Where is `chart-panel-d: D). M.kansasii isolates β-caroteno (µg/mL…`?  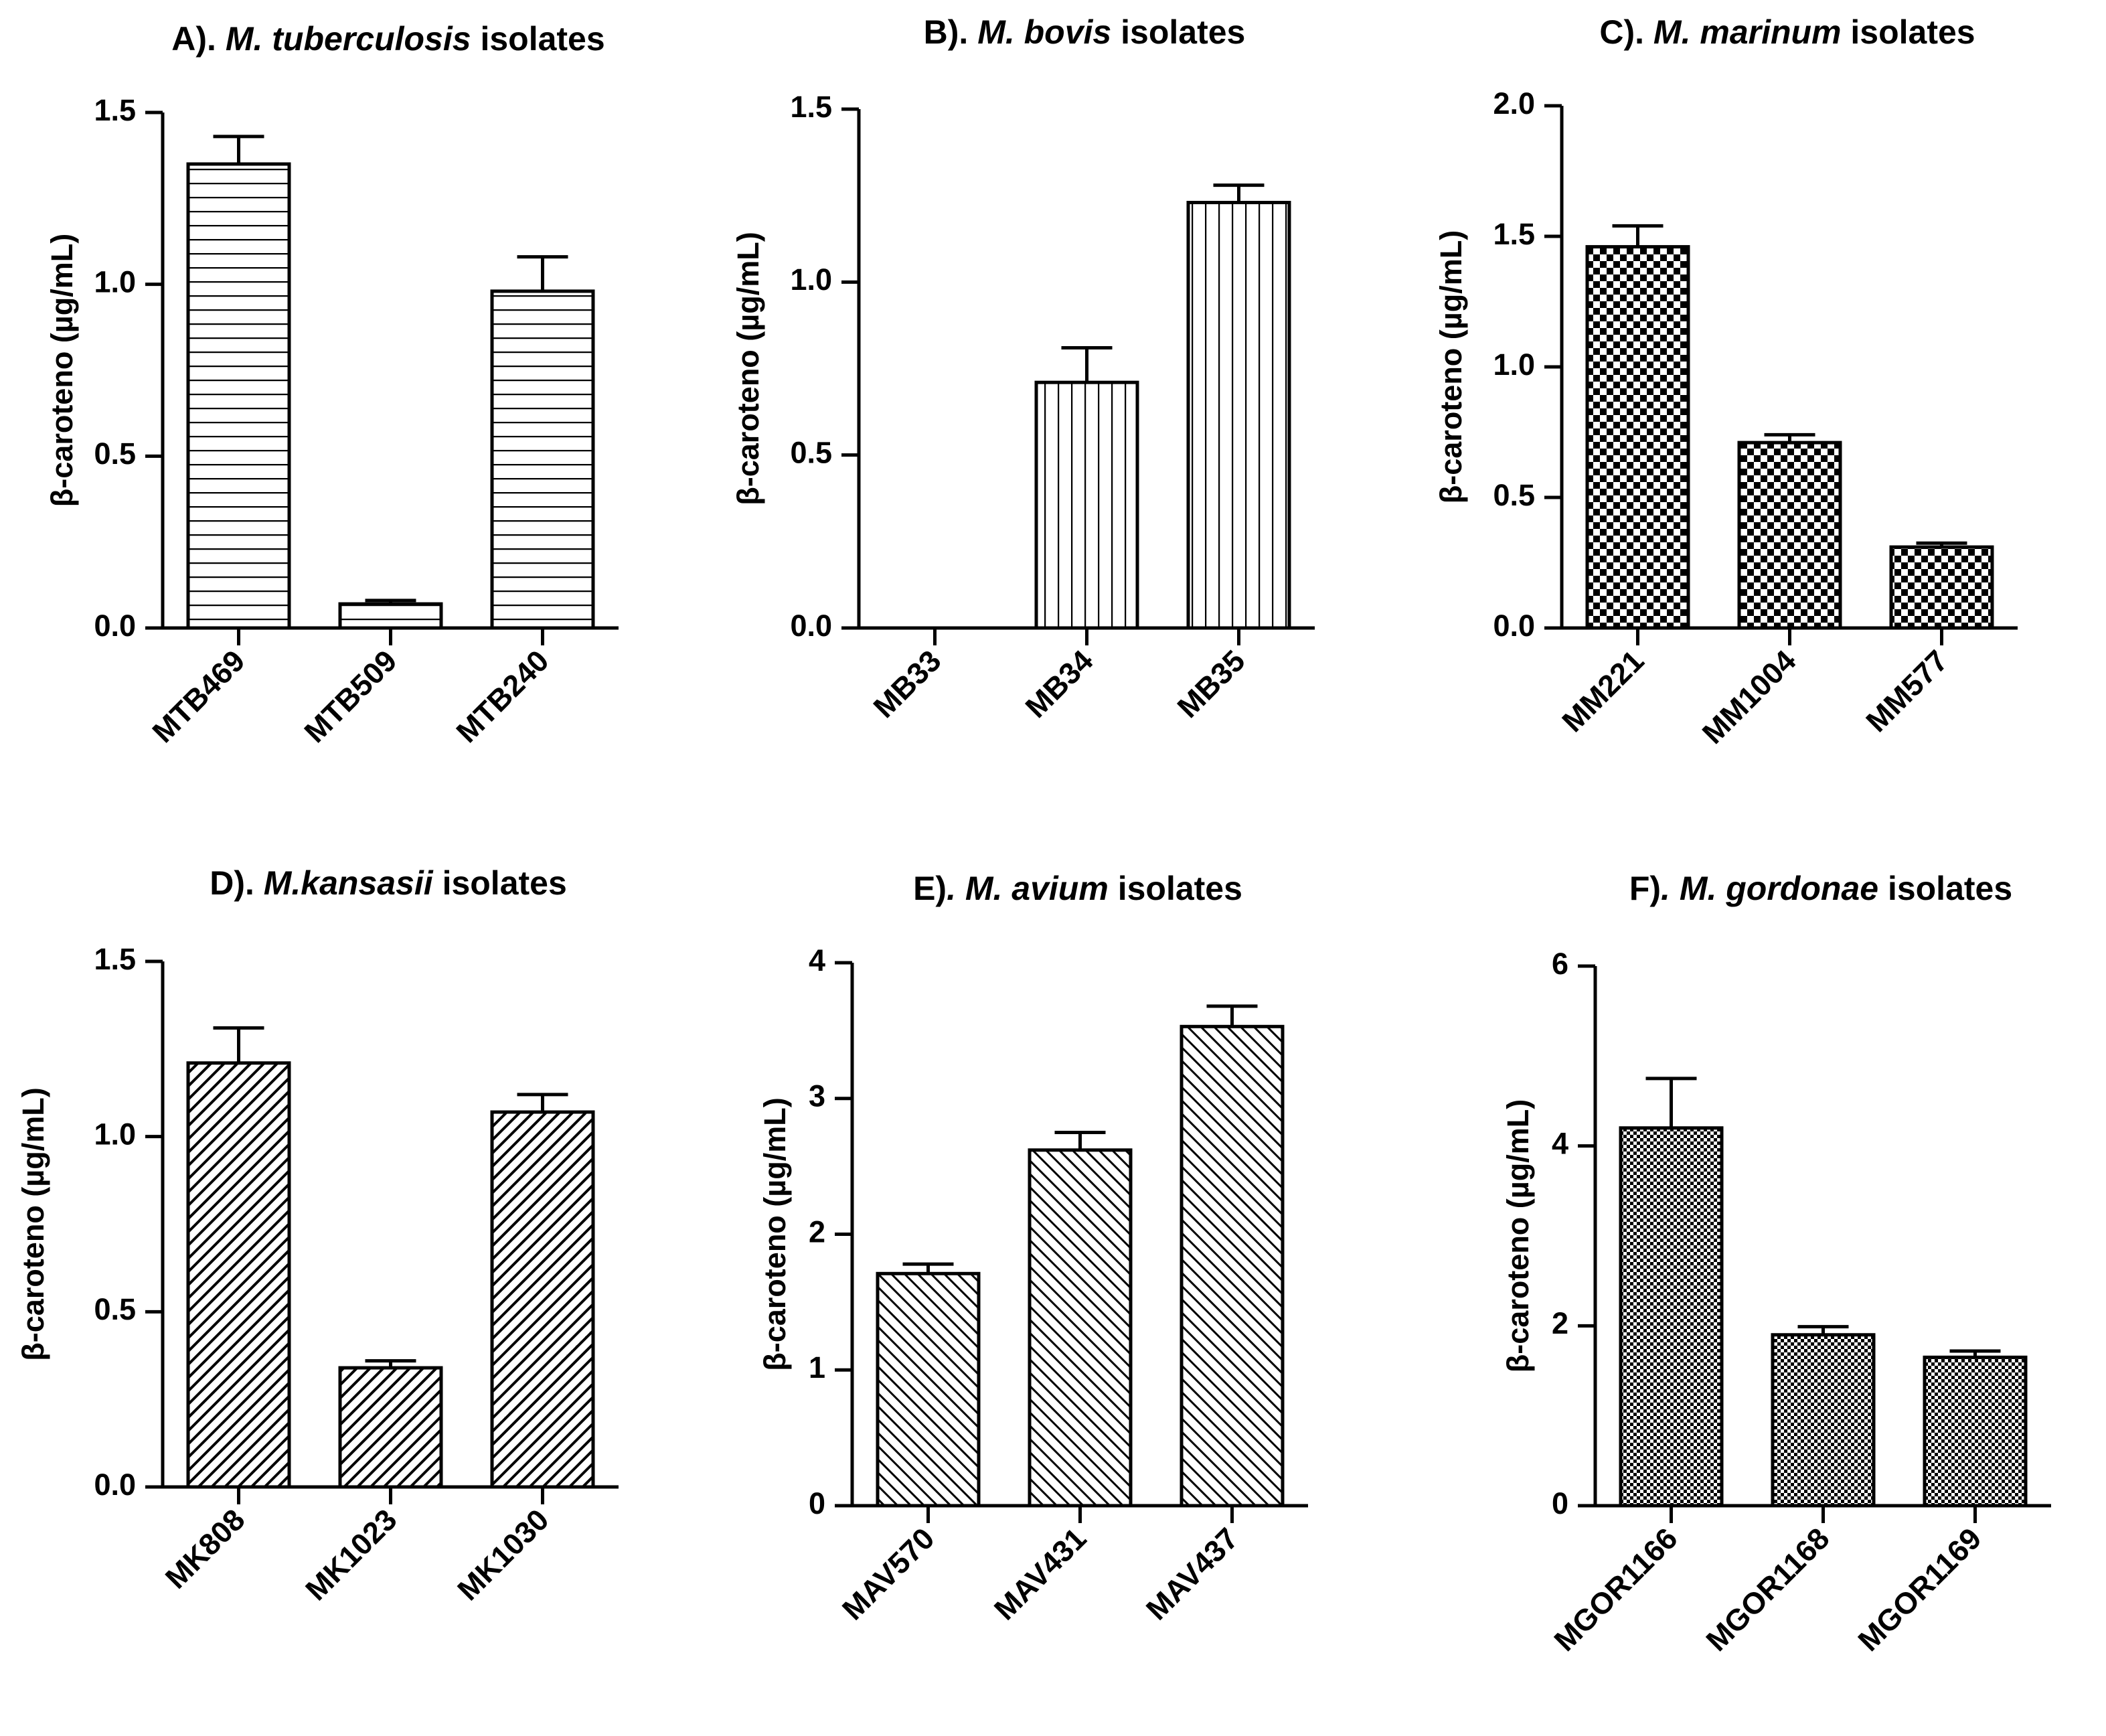 chart-panel-d: D). M.kansasii isolates β-caroteno (µg/mL… is located at coordinates (317, 1235).